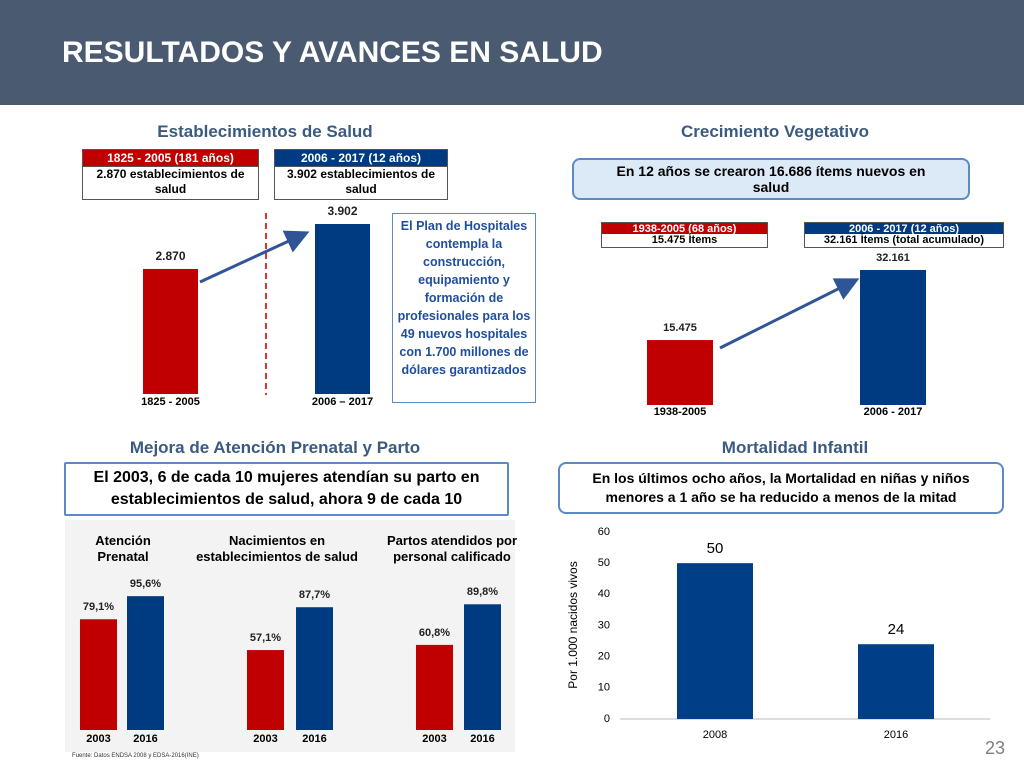  I want to click on y-tick-label: 50, so click(604, 563).